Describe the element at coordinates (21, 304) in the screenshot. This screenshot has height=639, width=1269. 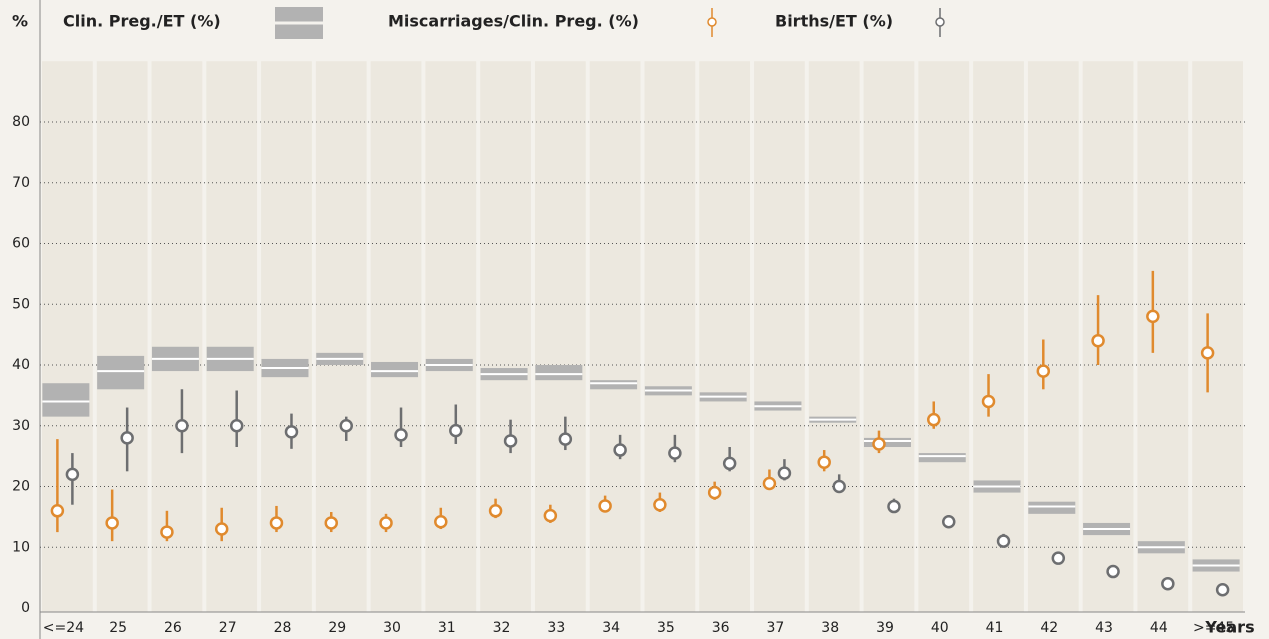
I see `y-tick-label: 50` at that location.